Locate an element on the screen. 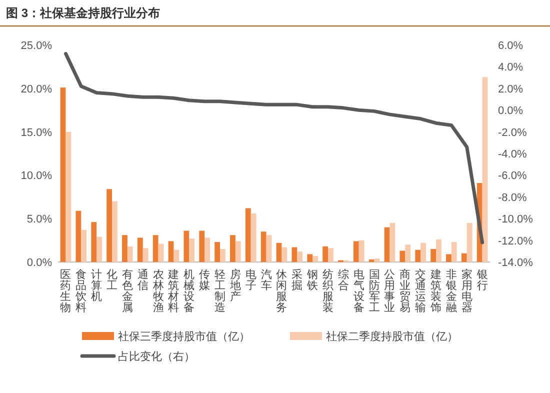 This screenshot has width=550, height=393. x-tick-label: 休闲服务 is located at coordinates (282, 291).